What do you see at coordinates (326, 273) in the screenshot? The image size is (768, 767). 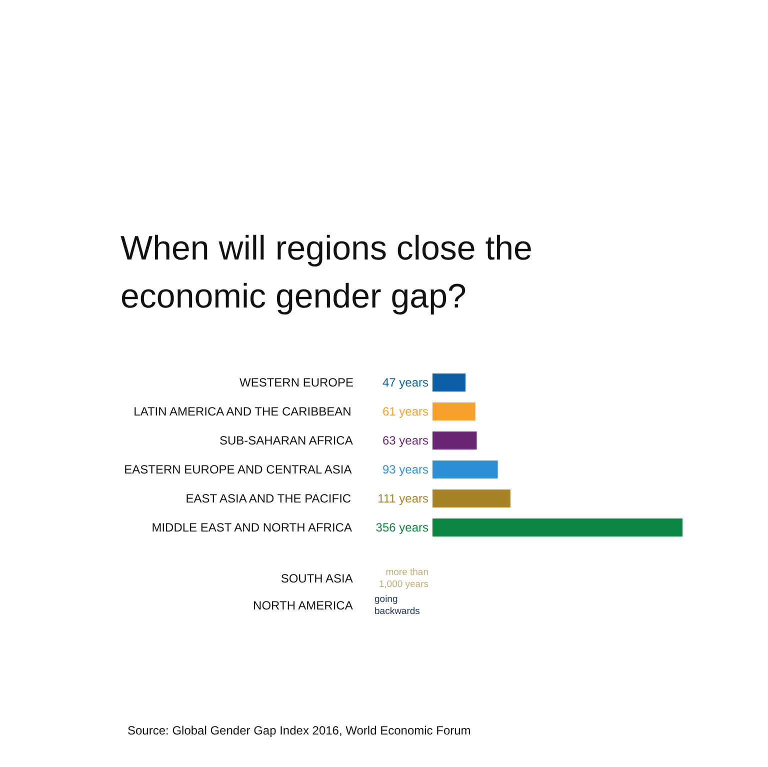 I see `chart-title: When will regions close the economic gender gap?` at bounding box center [326, 273].